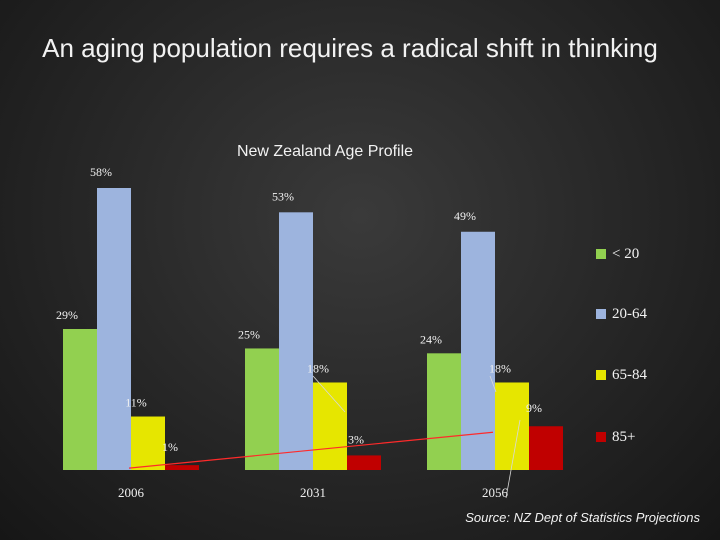  I want to click on data-label-20-64-2056: 49%, so click(465, 216).